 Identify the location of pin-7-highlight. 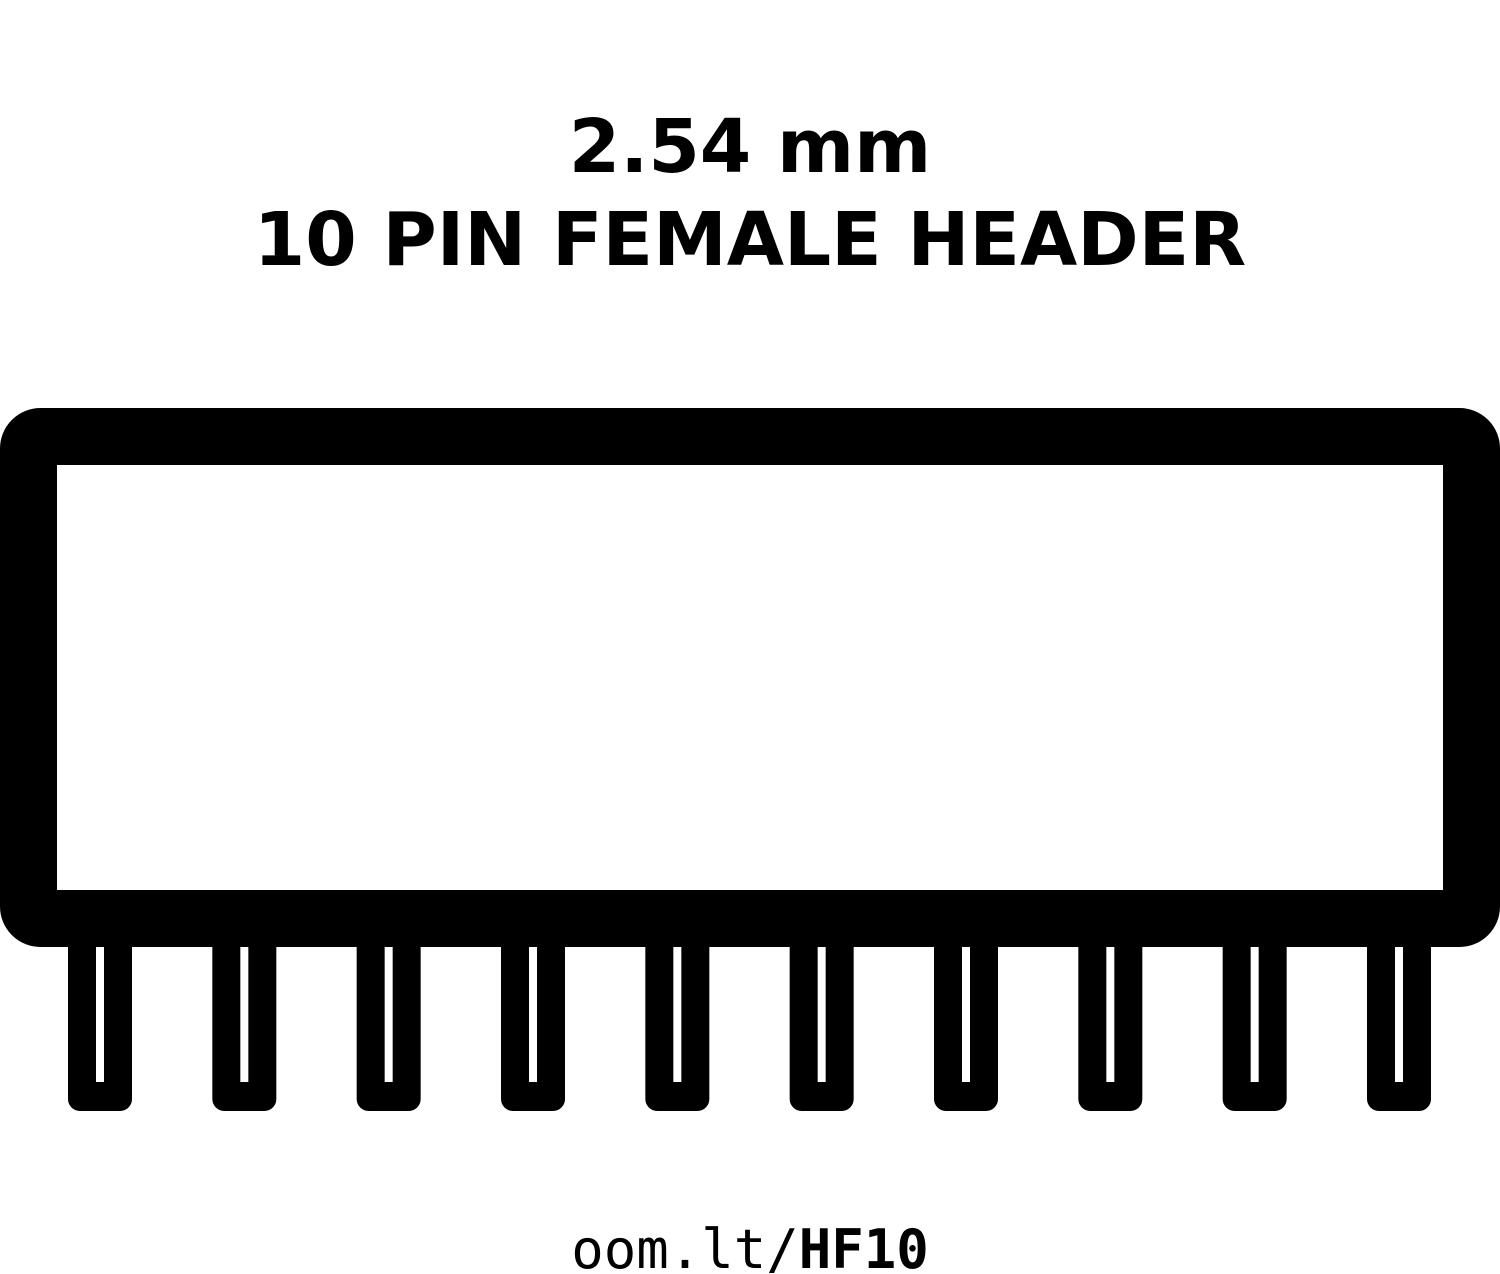
(966, 1007).